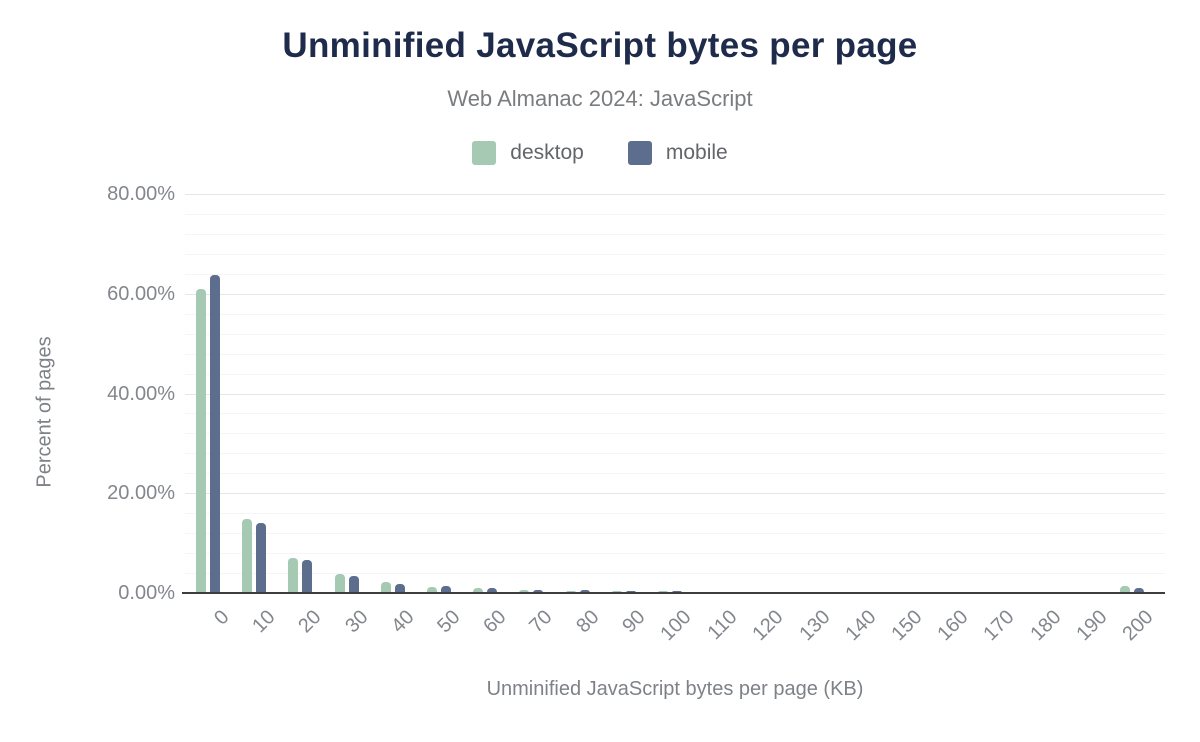 The image size is (1200, 742). What do you see at coordinates (600, 98) in the screenshot?
I see `chart-subtitle: Web Almanac 2024: JavaScript` at bounding box center [600, 98].